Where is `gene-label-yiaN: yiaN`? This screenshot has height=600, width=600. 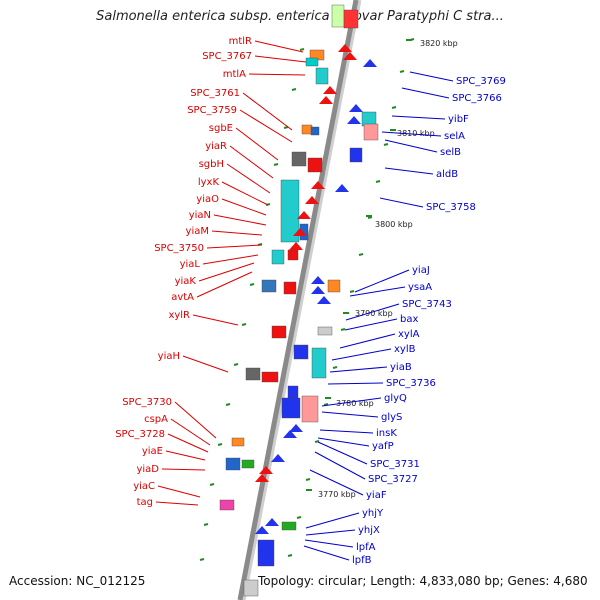 gene-label-yiaN: yiaN is located at coordinates (200, 215).